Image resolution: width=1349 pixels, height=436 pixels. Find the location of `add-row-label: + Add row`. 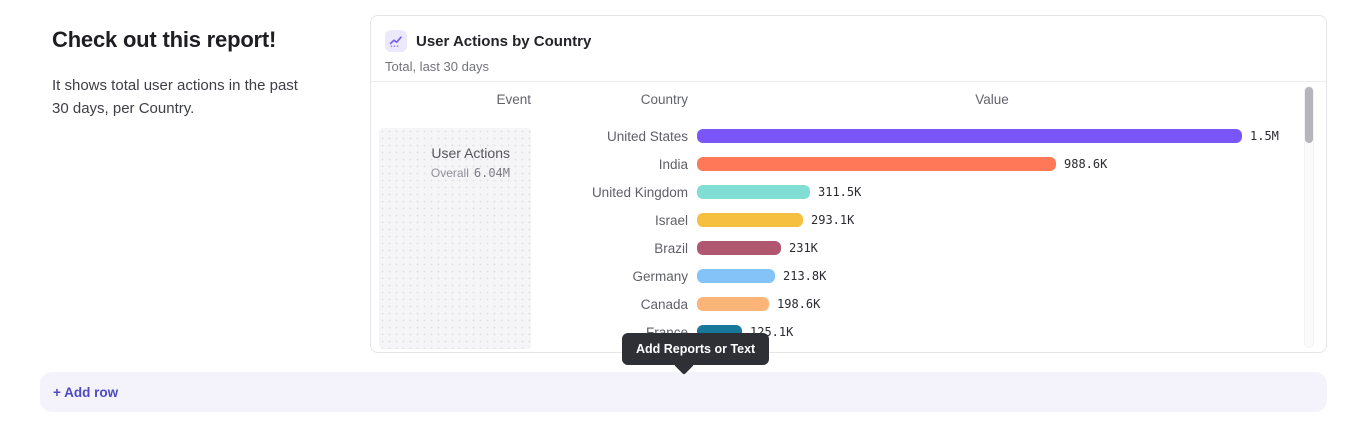

add-row-label: + Add row is located at coordinates (86, 392).